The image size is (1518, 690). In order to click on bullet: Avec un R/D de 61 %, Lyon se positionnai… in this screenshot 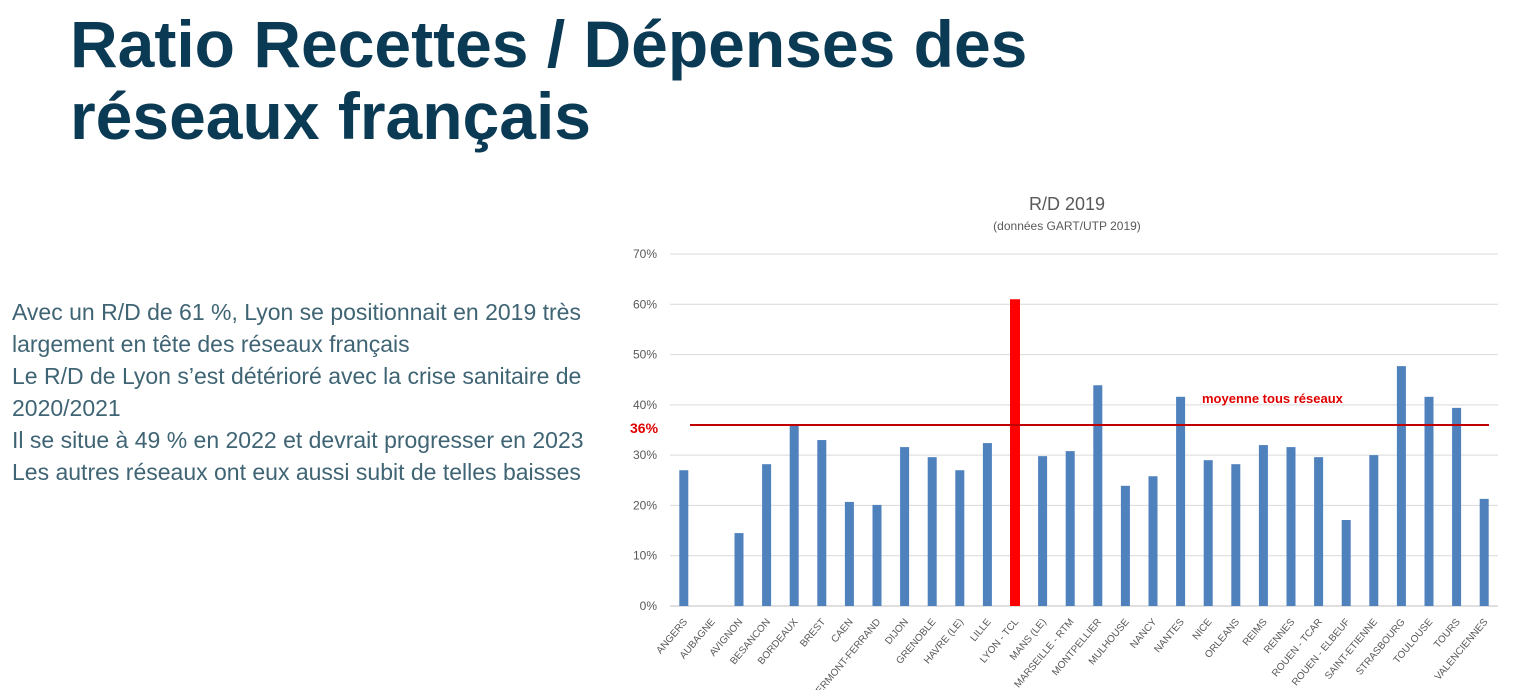, I will do `click(296, 328)`.